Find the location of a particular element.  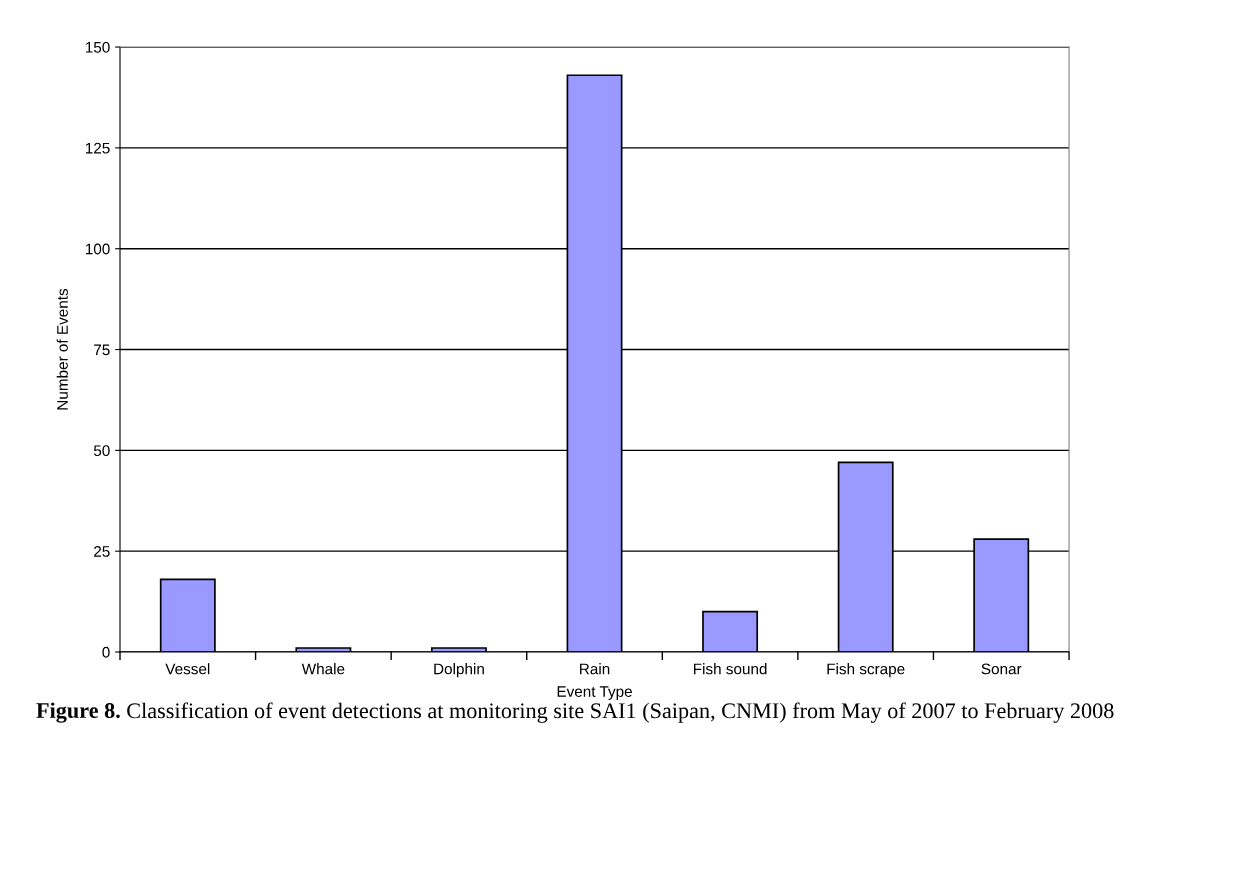

x-tick-label: Vessel is located at coordinates (187, 669).